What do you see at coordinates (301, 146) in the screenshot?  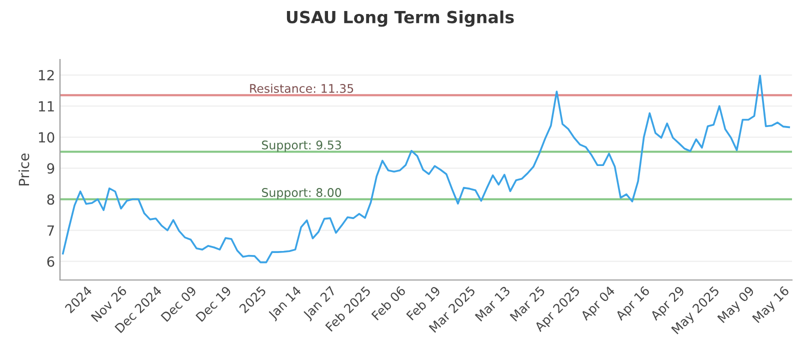 I see `ref-line-label: Support: 9.53` at bounding box center [301, 146].